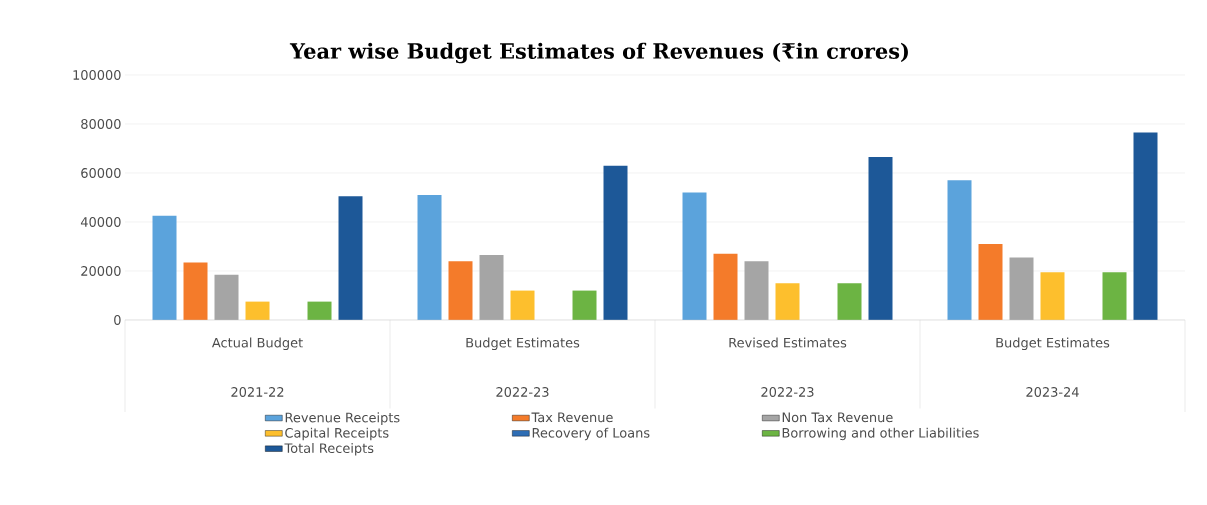  Describe the element at coordinates (788, 342) in the screenshot. I see `x-tick-label: Revised Estimates` at that location.